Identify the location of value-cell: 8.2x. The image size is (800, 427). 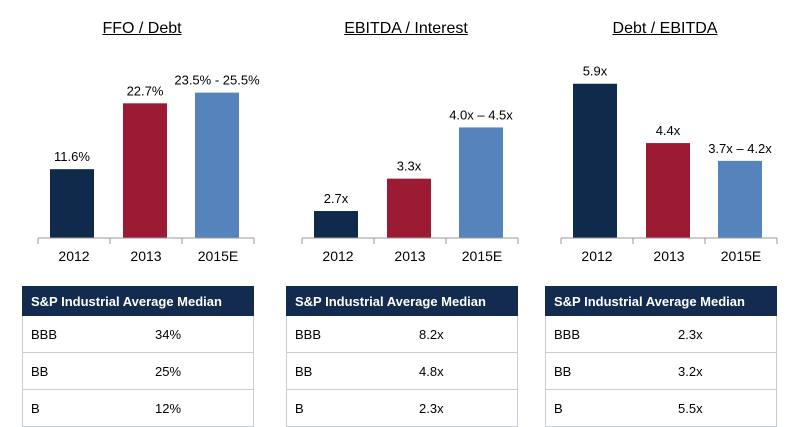
(464, 334).